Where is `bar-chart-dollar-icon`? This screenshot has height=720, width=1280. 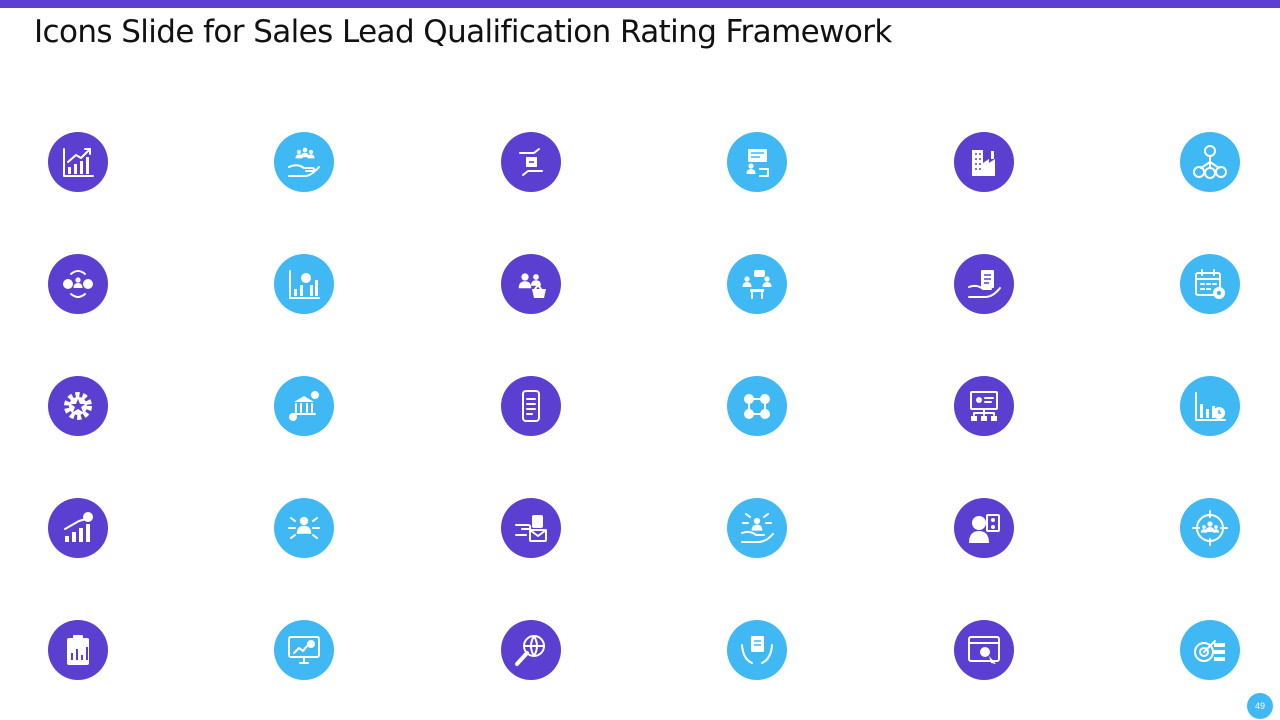 bar-chart-dollar-icon is located at coordinates (305, 284).